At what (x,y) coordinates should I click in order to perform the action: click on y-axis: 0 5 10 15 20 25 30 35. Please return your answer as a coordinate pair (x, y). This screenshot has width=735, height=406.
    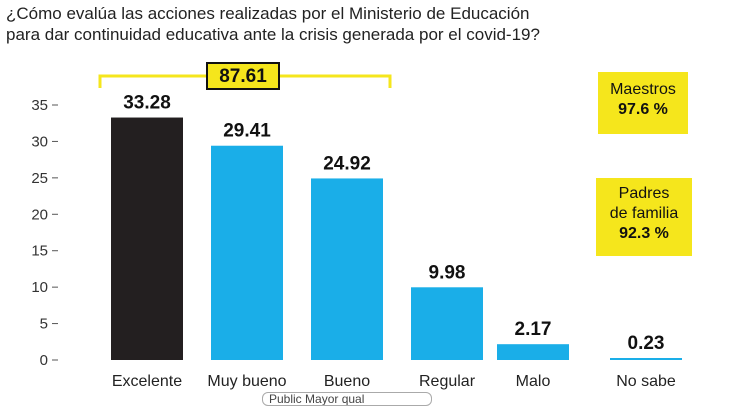
    Looking at the image, I should click on (44, 233).